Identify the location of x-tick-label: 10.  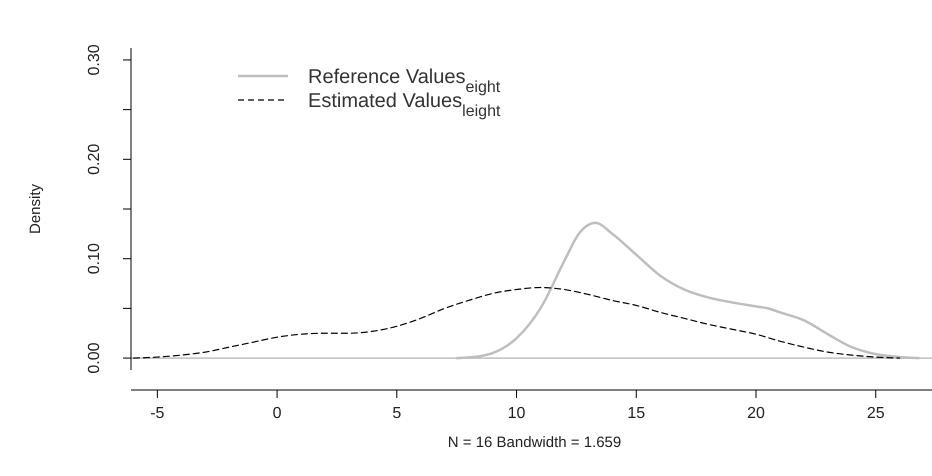
(517, 413).